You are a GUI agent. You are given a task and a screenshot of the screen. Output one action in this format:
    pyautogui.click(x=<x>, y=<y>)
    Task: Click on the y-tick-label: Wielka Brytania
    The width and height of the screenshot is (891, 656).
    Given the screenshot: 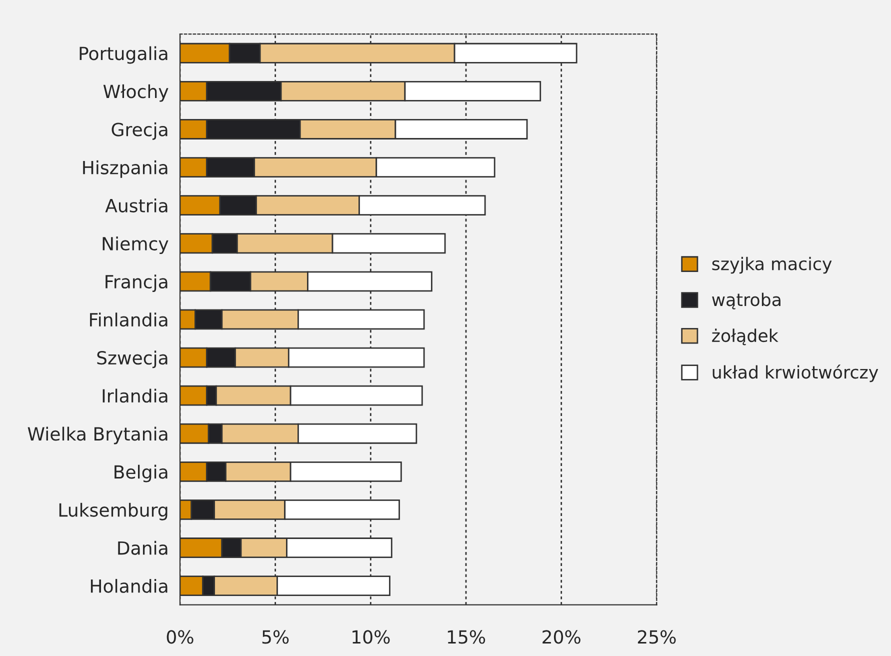 What is the action you would take?
    pyautogui.click(x=98, y=435)
    